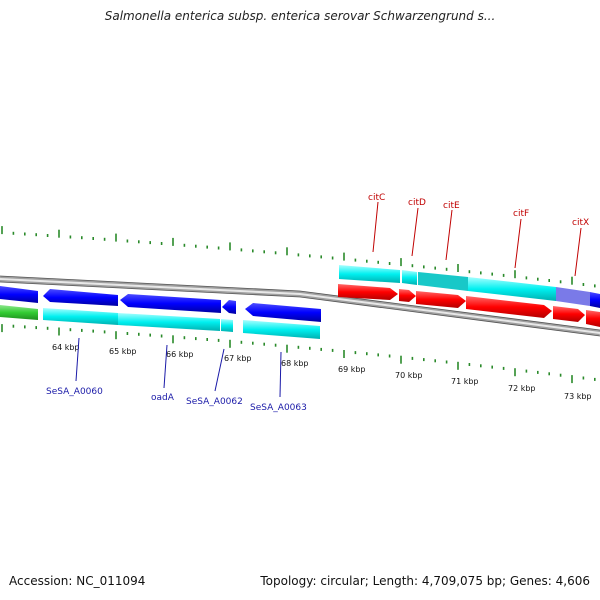  I want to click on tick-label-68: 68 kbp, so click(295, 363).